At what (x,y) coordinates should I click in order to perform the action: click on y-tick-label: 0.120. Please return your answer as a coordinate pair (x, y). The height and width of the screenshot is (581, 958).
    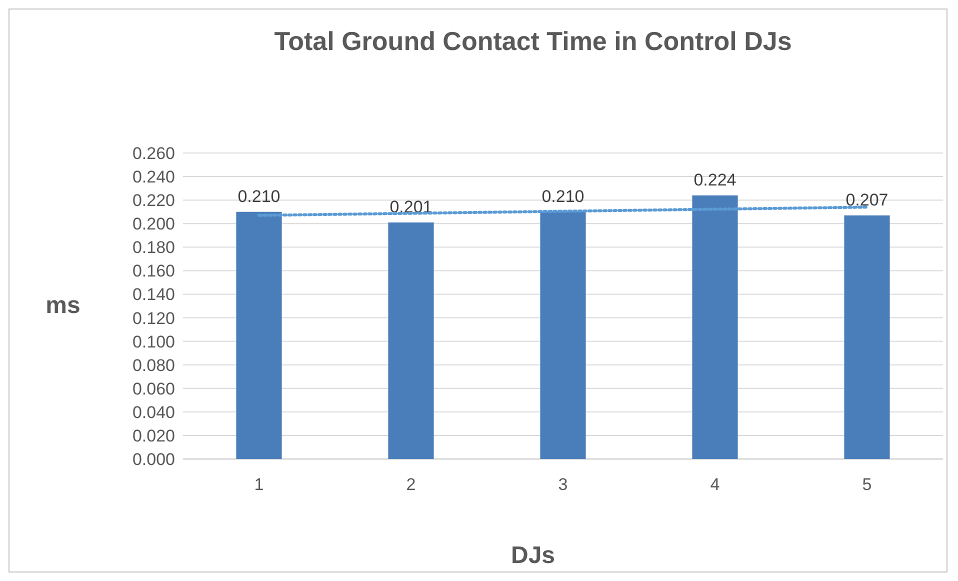
    Looking at the image, I should click on (153, 318).